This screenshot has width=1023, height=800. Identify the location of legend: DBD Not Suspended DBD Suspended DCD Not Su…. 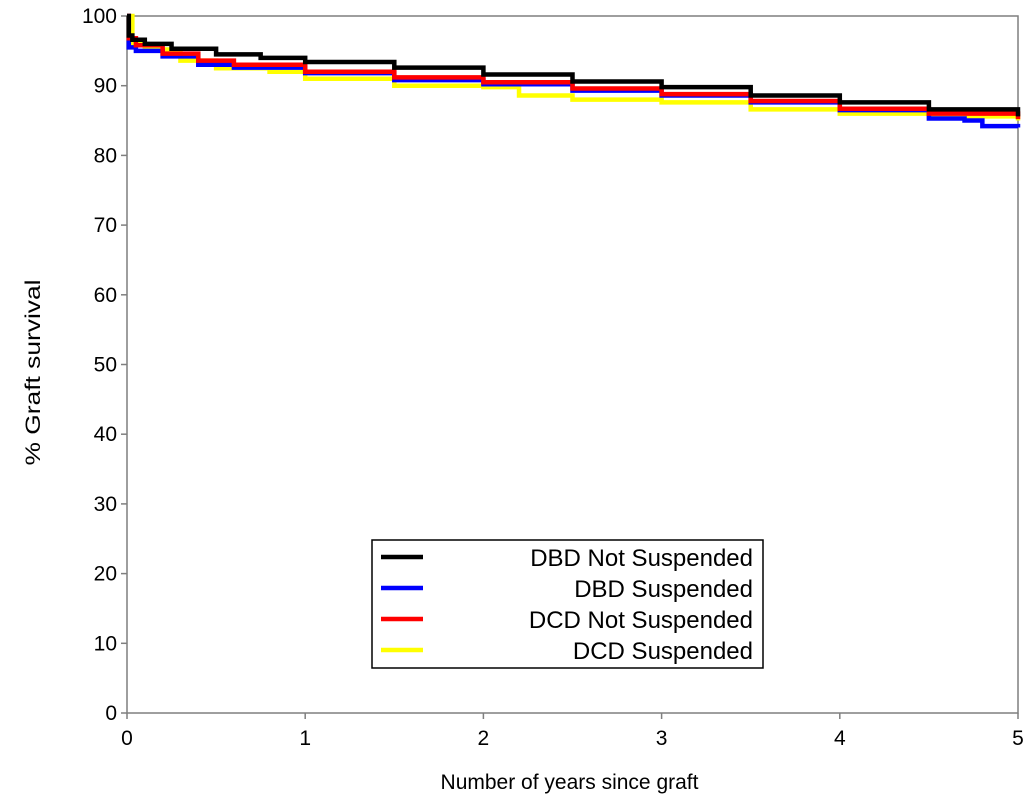
(567, 604).